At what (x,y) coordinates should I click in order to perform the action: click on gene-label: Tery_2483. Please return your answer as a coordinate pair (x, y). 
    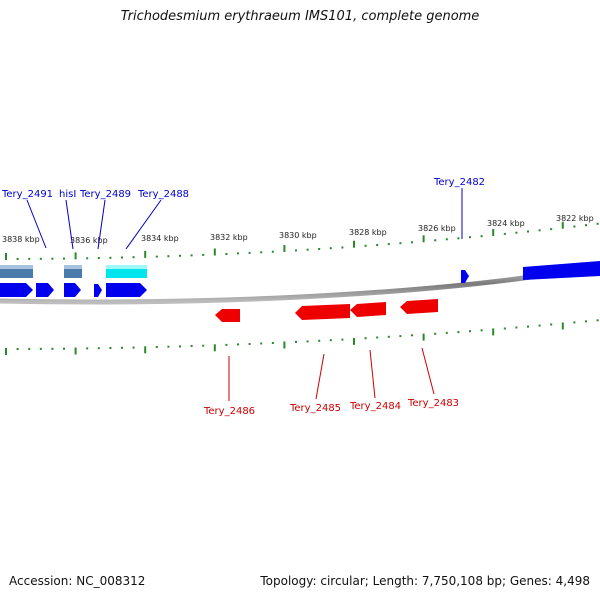
    Looking at the image, I should click on (433, 403).